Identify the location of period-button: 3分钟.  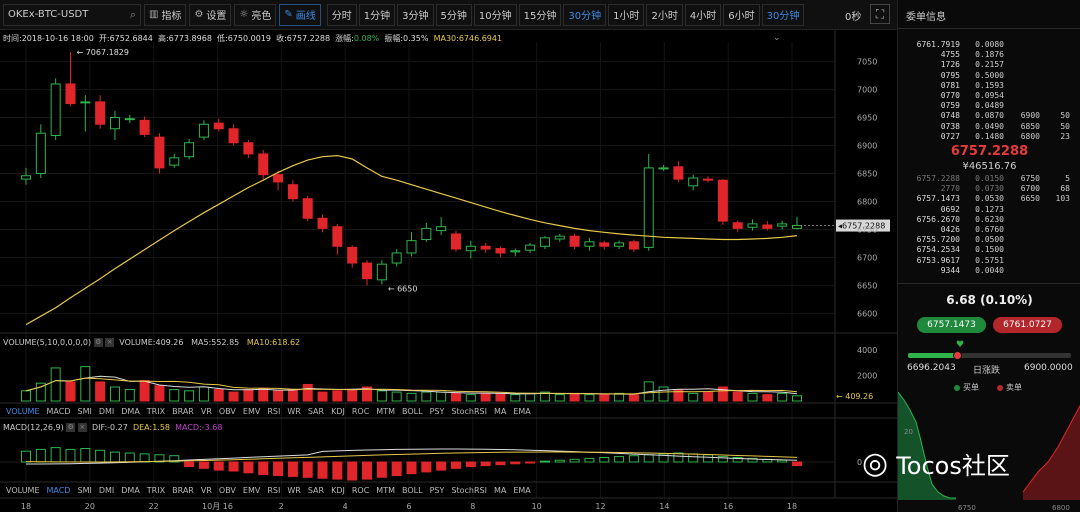
(415, 14).